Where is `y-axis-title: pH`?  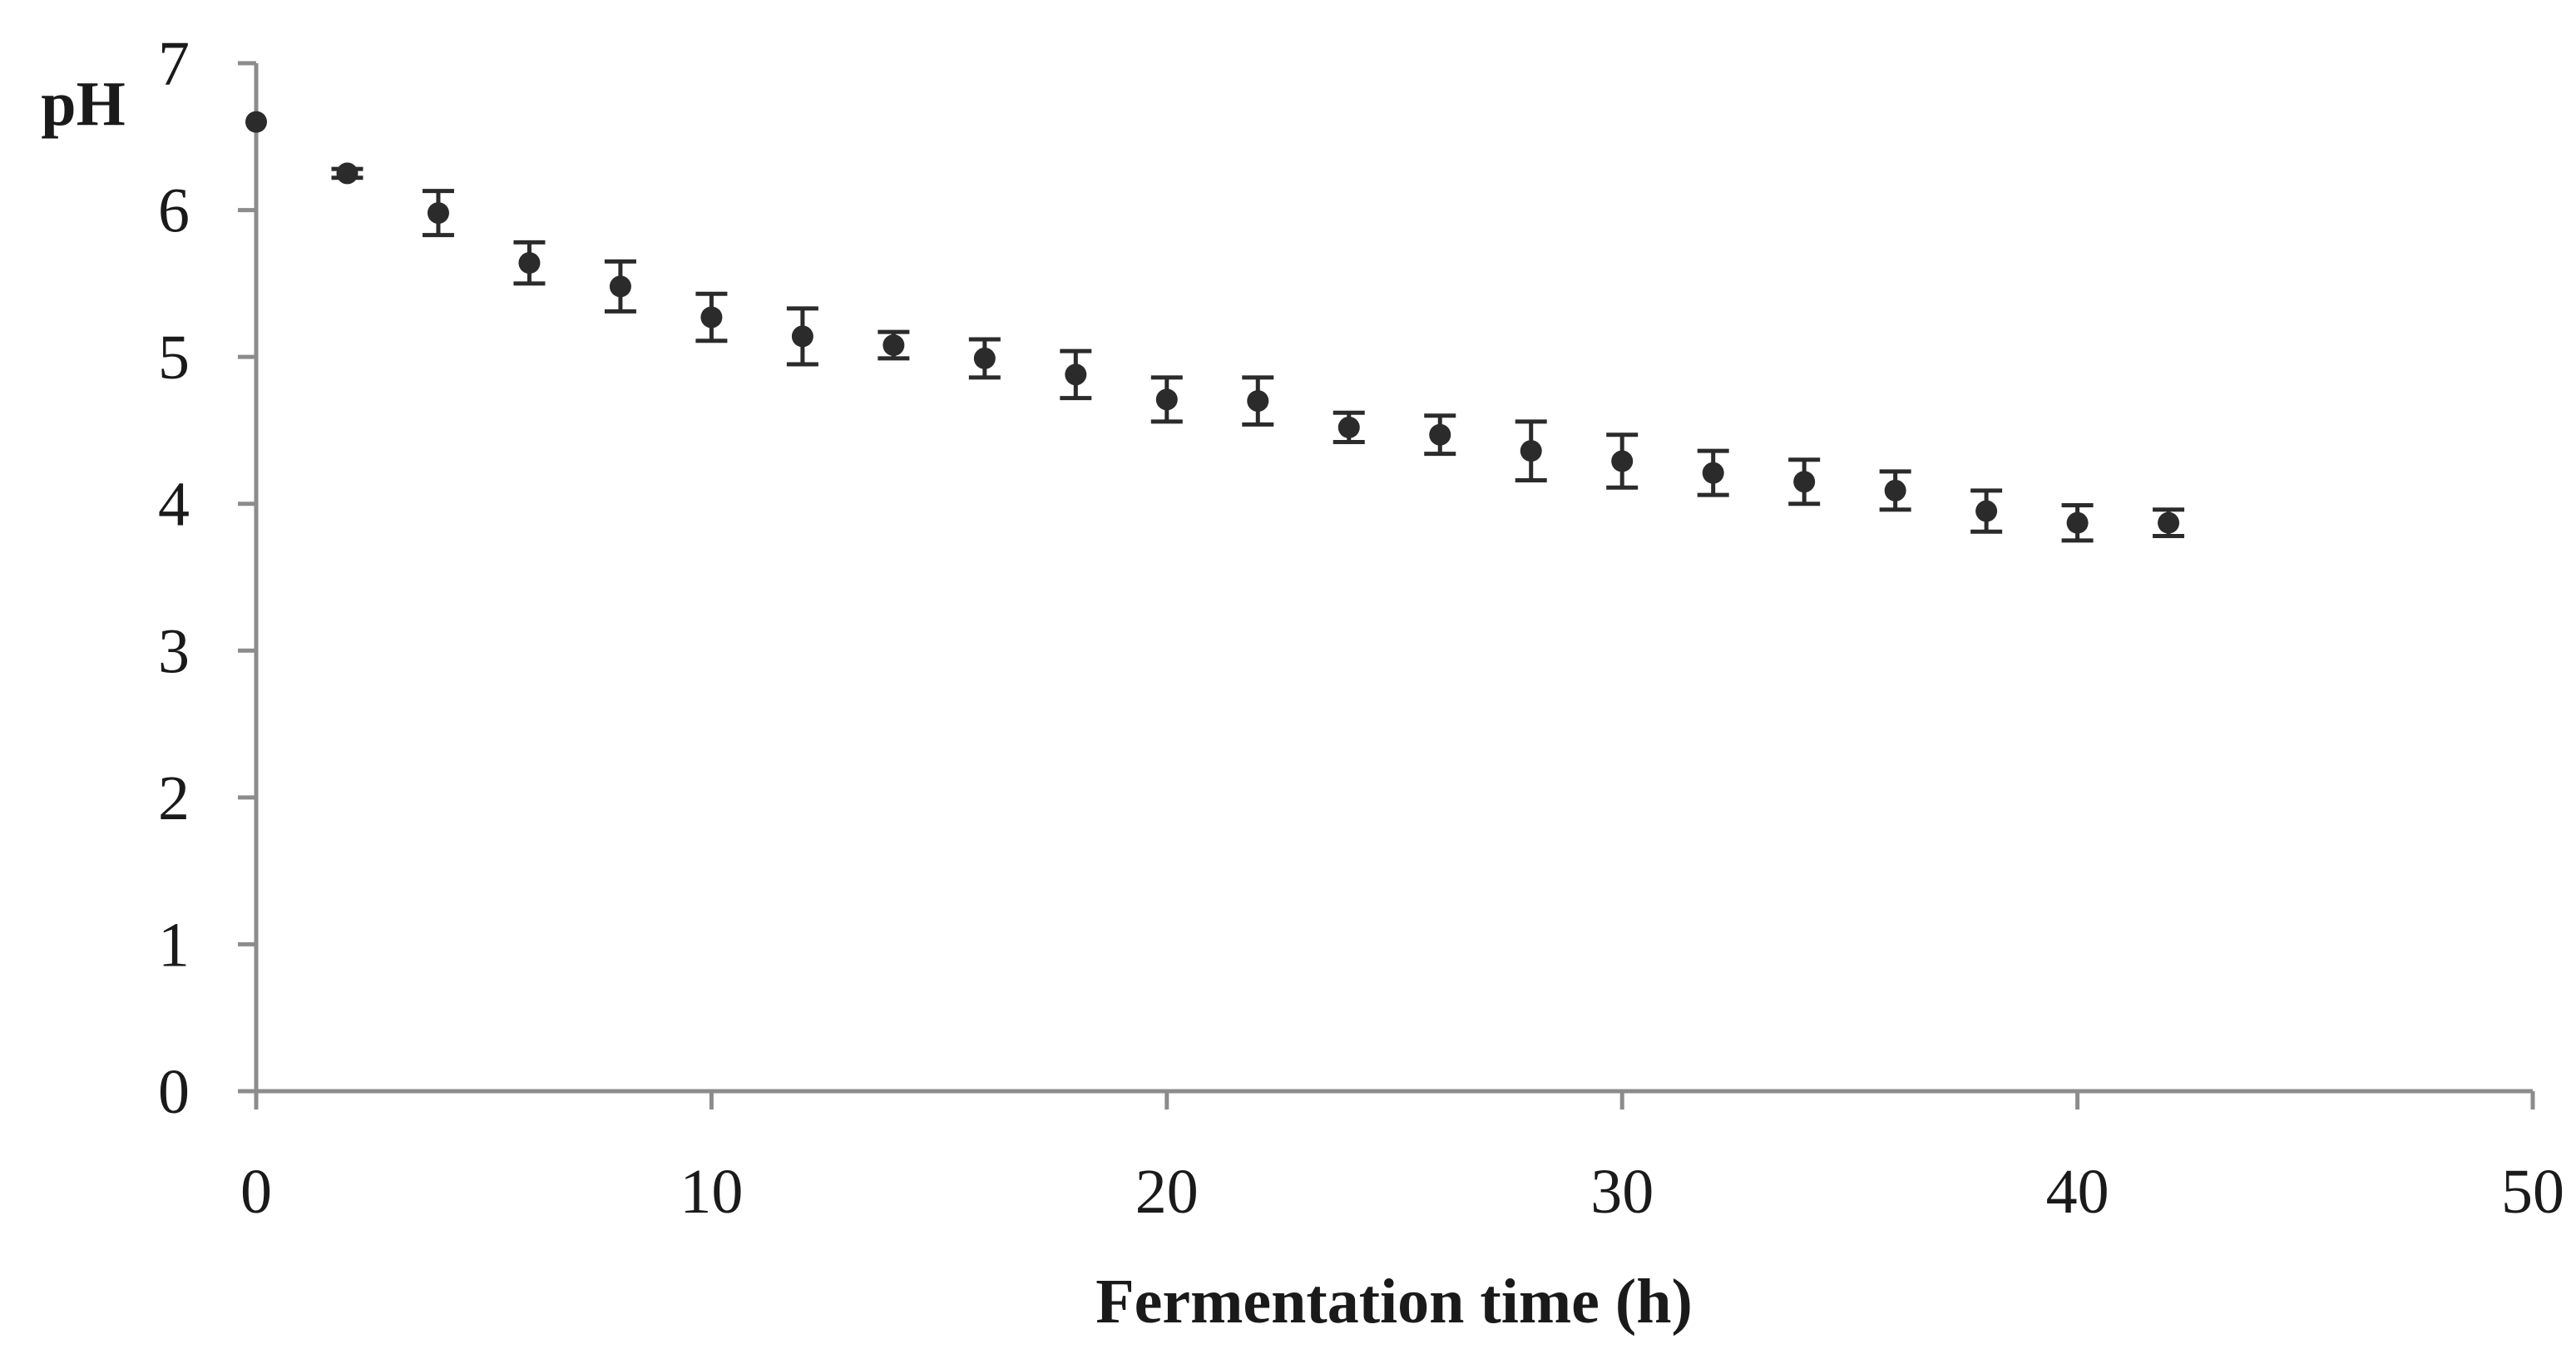
y-axis-title: pH is located at coordinates (83, 104).